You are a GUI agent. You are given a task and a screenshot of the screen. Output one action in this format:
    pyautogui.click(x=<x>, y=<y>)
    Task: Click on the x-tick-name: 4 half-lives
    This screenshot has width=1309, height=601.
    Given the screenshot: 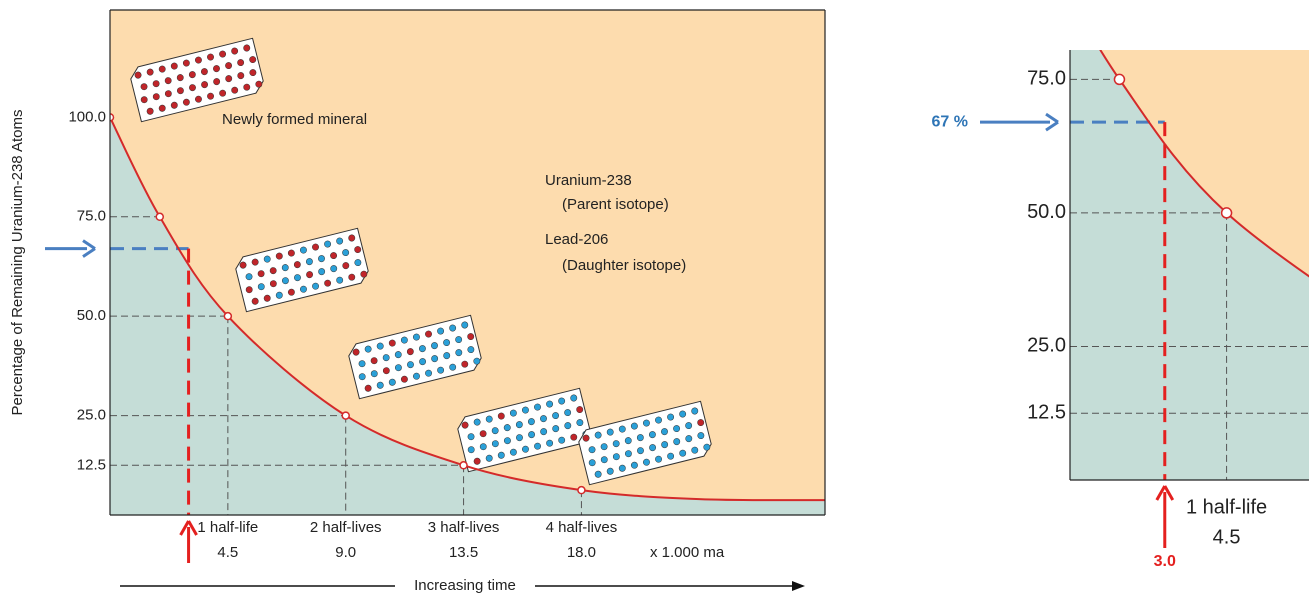 What is the action you would take?
    pyautogui.click(x=582, y=527)
    